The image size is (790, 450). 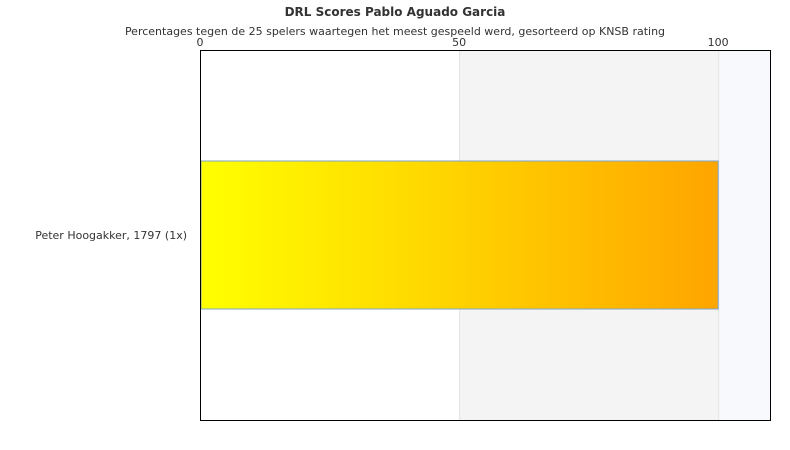 I want to click on category-label: Peter Hoogakker, 1797 (1x), so click(x=111, y=235).